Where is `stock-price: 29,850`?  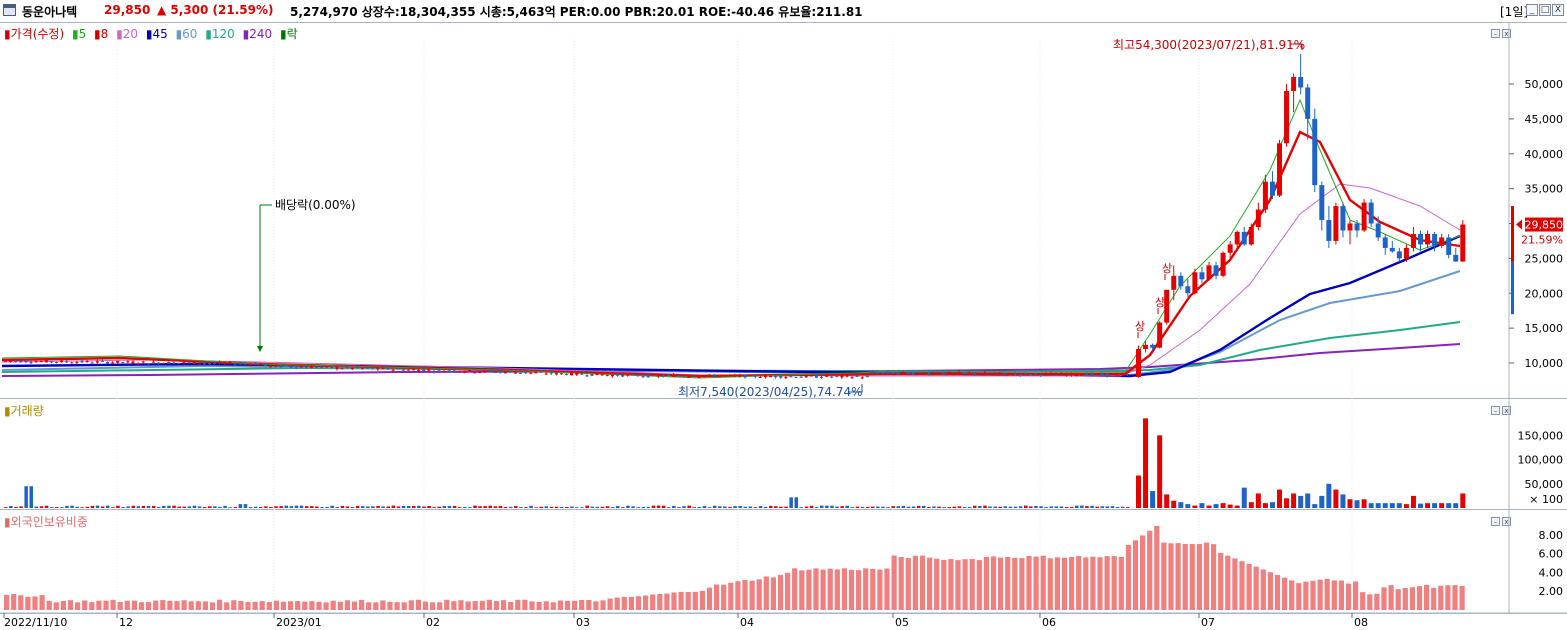
stock-price: 29,850 is located at coordinates (127, 10).